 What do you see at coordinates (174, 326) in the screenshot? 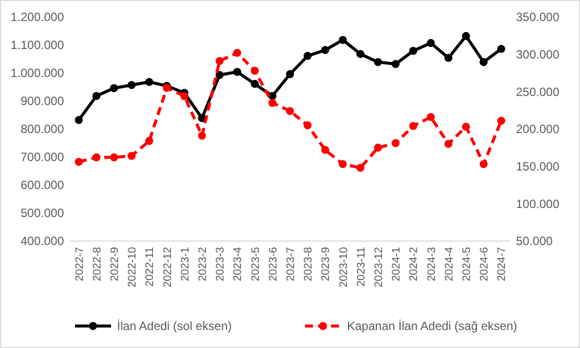
I see `legend-label: İlan Adedi (sol eksen)` at bounding box center [174, 326].